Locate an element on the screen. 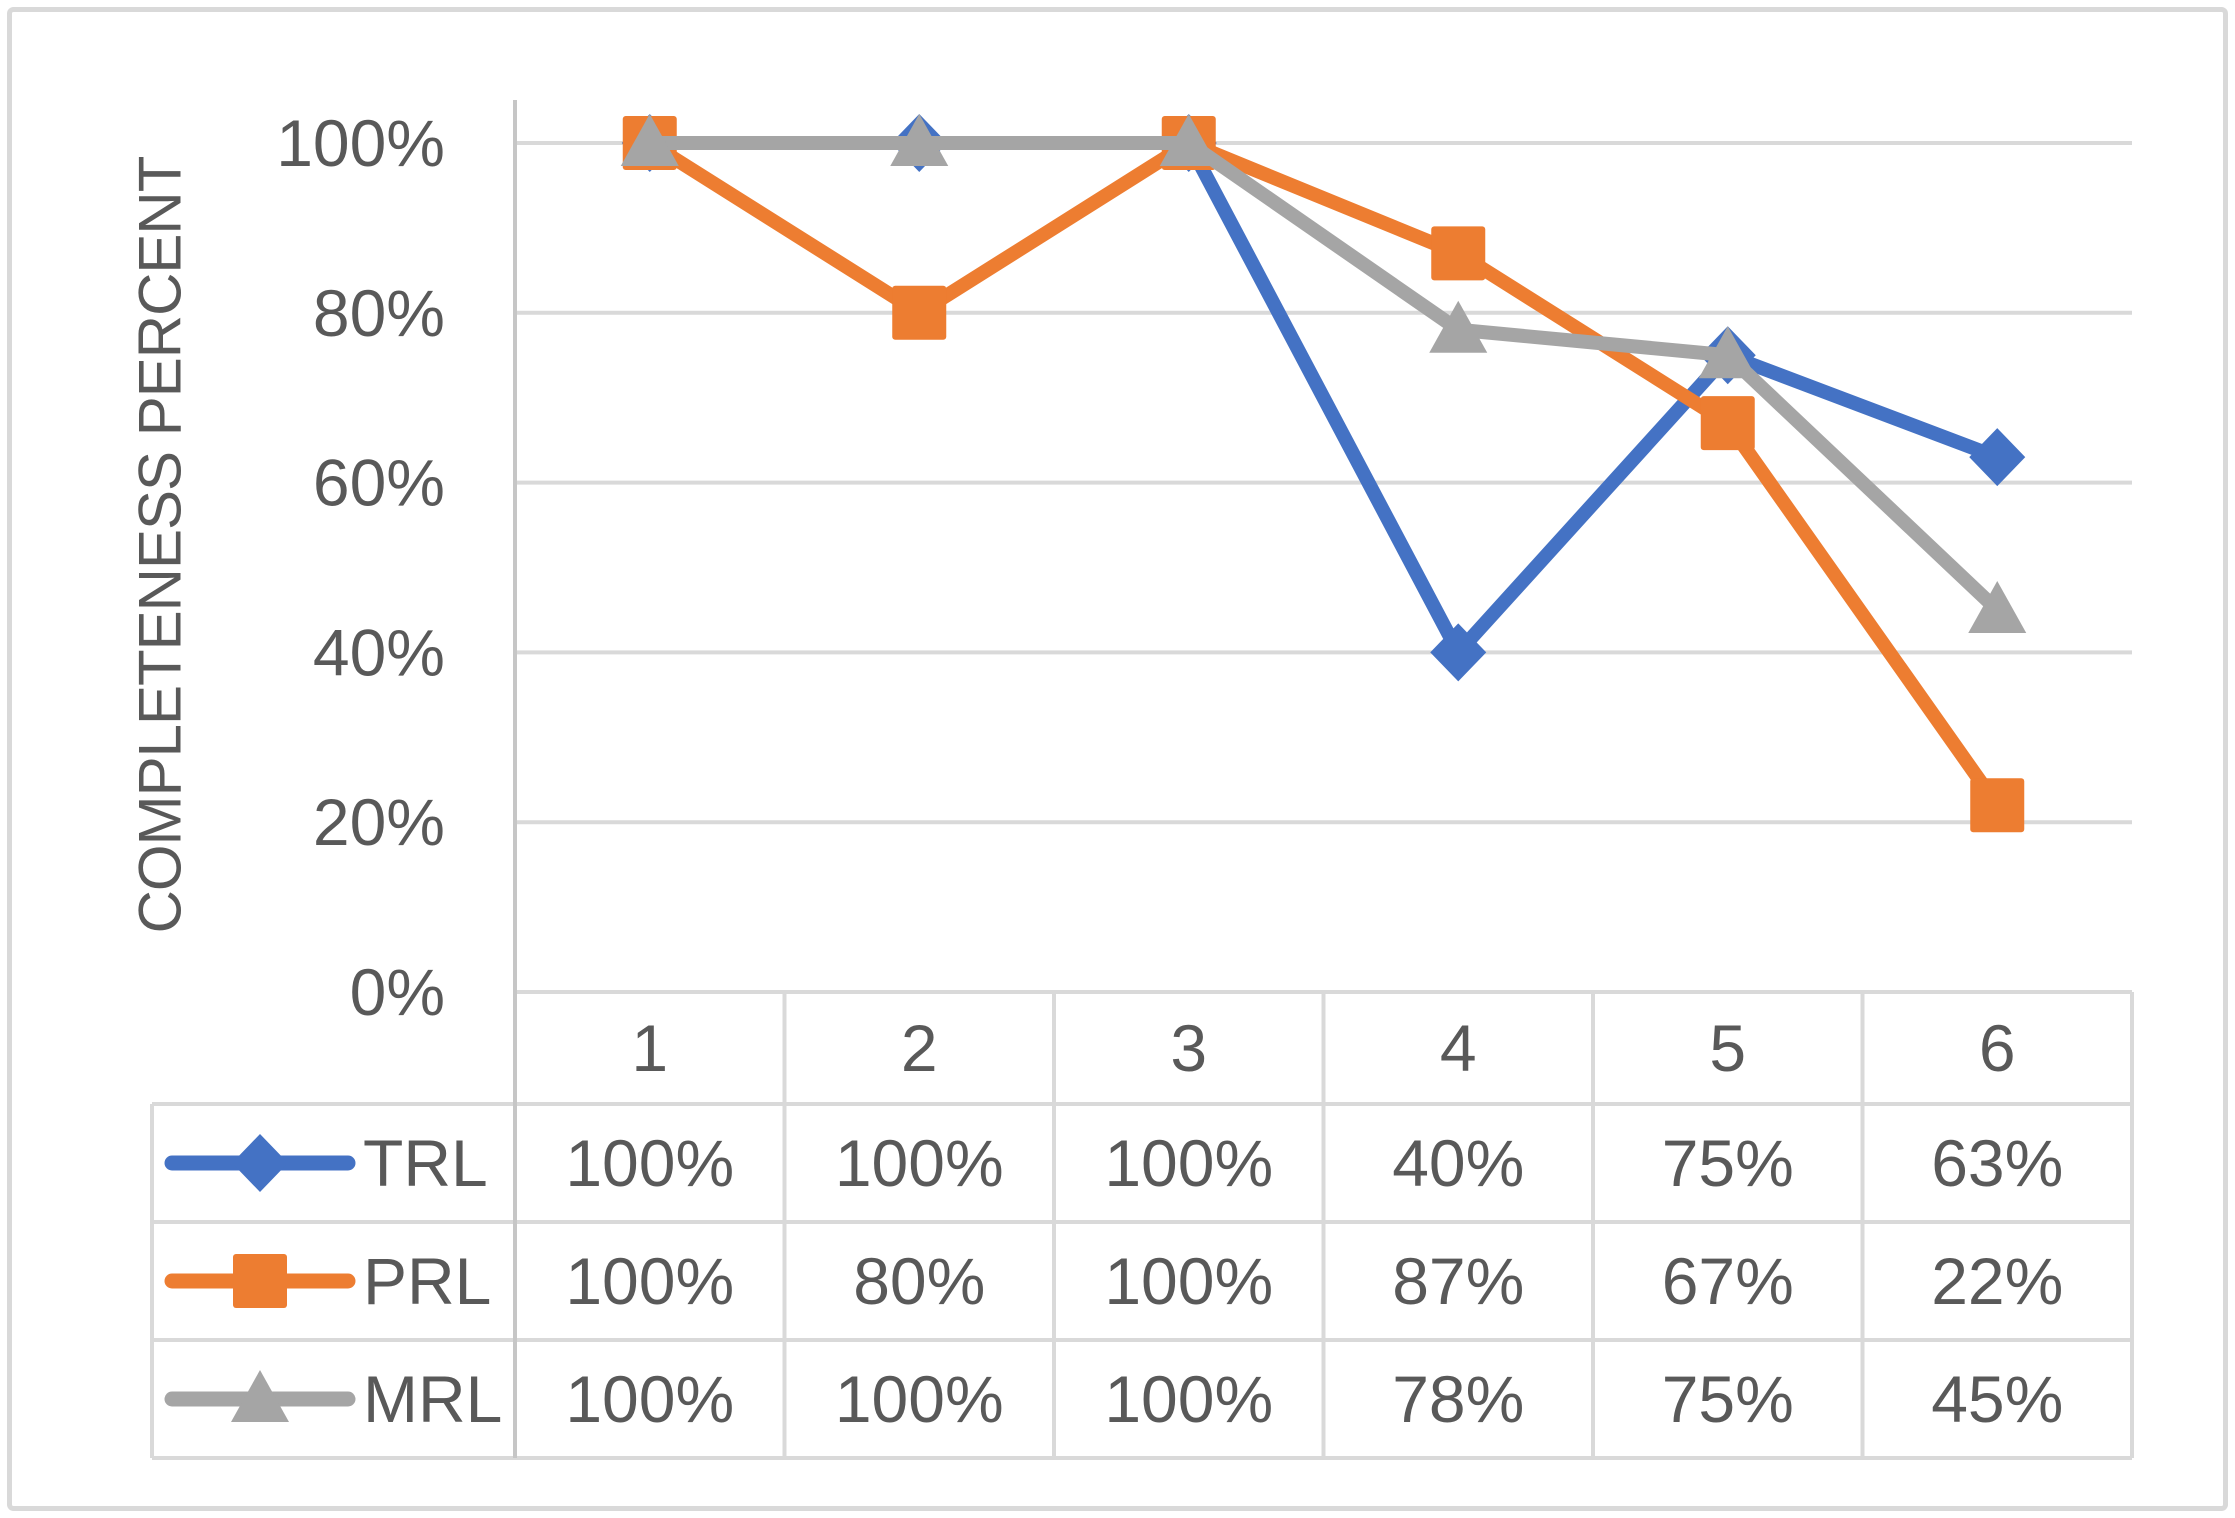 The image size is (2235, 1518). legend-mrl-triangle-marker is located at coordinates (260, 1396).